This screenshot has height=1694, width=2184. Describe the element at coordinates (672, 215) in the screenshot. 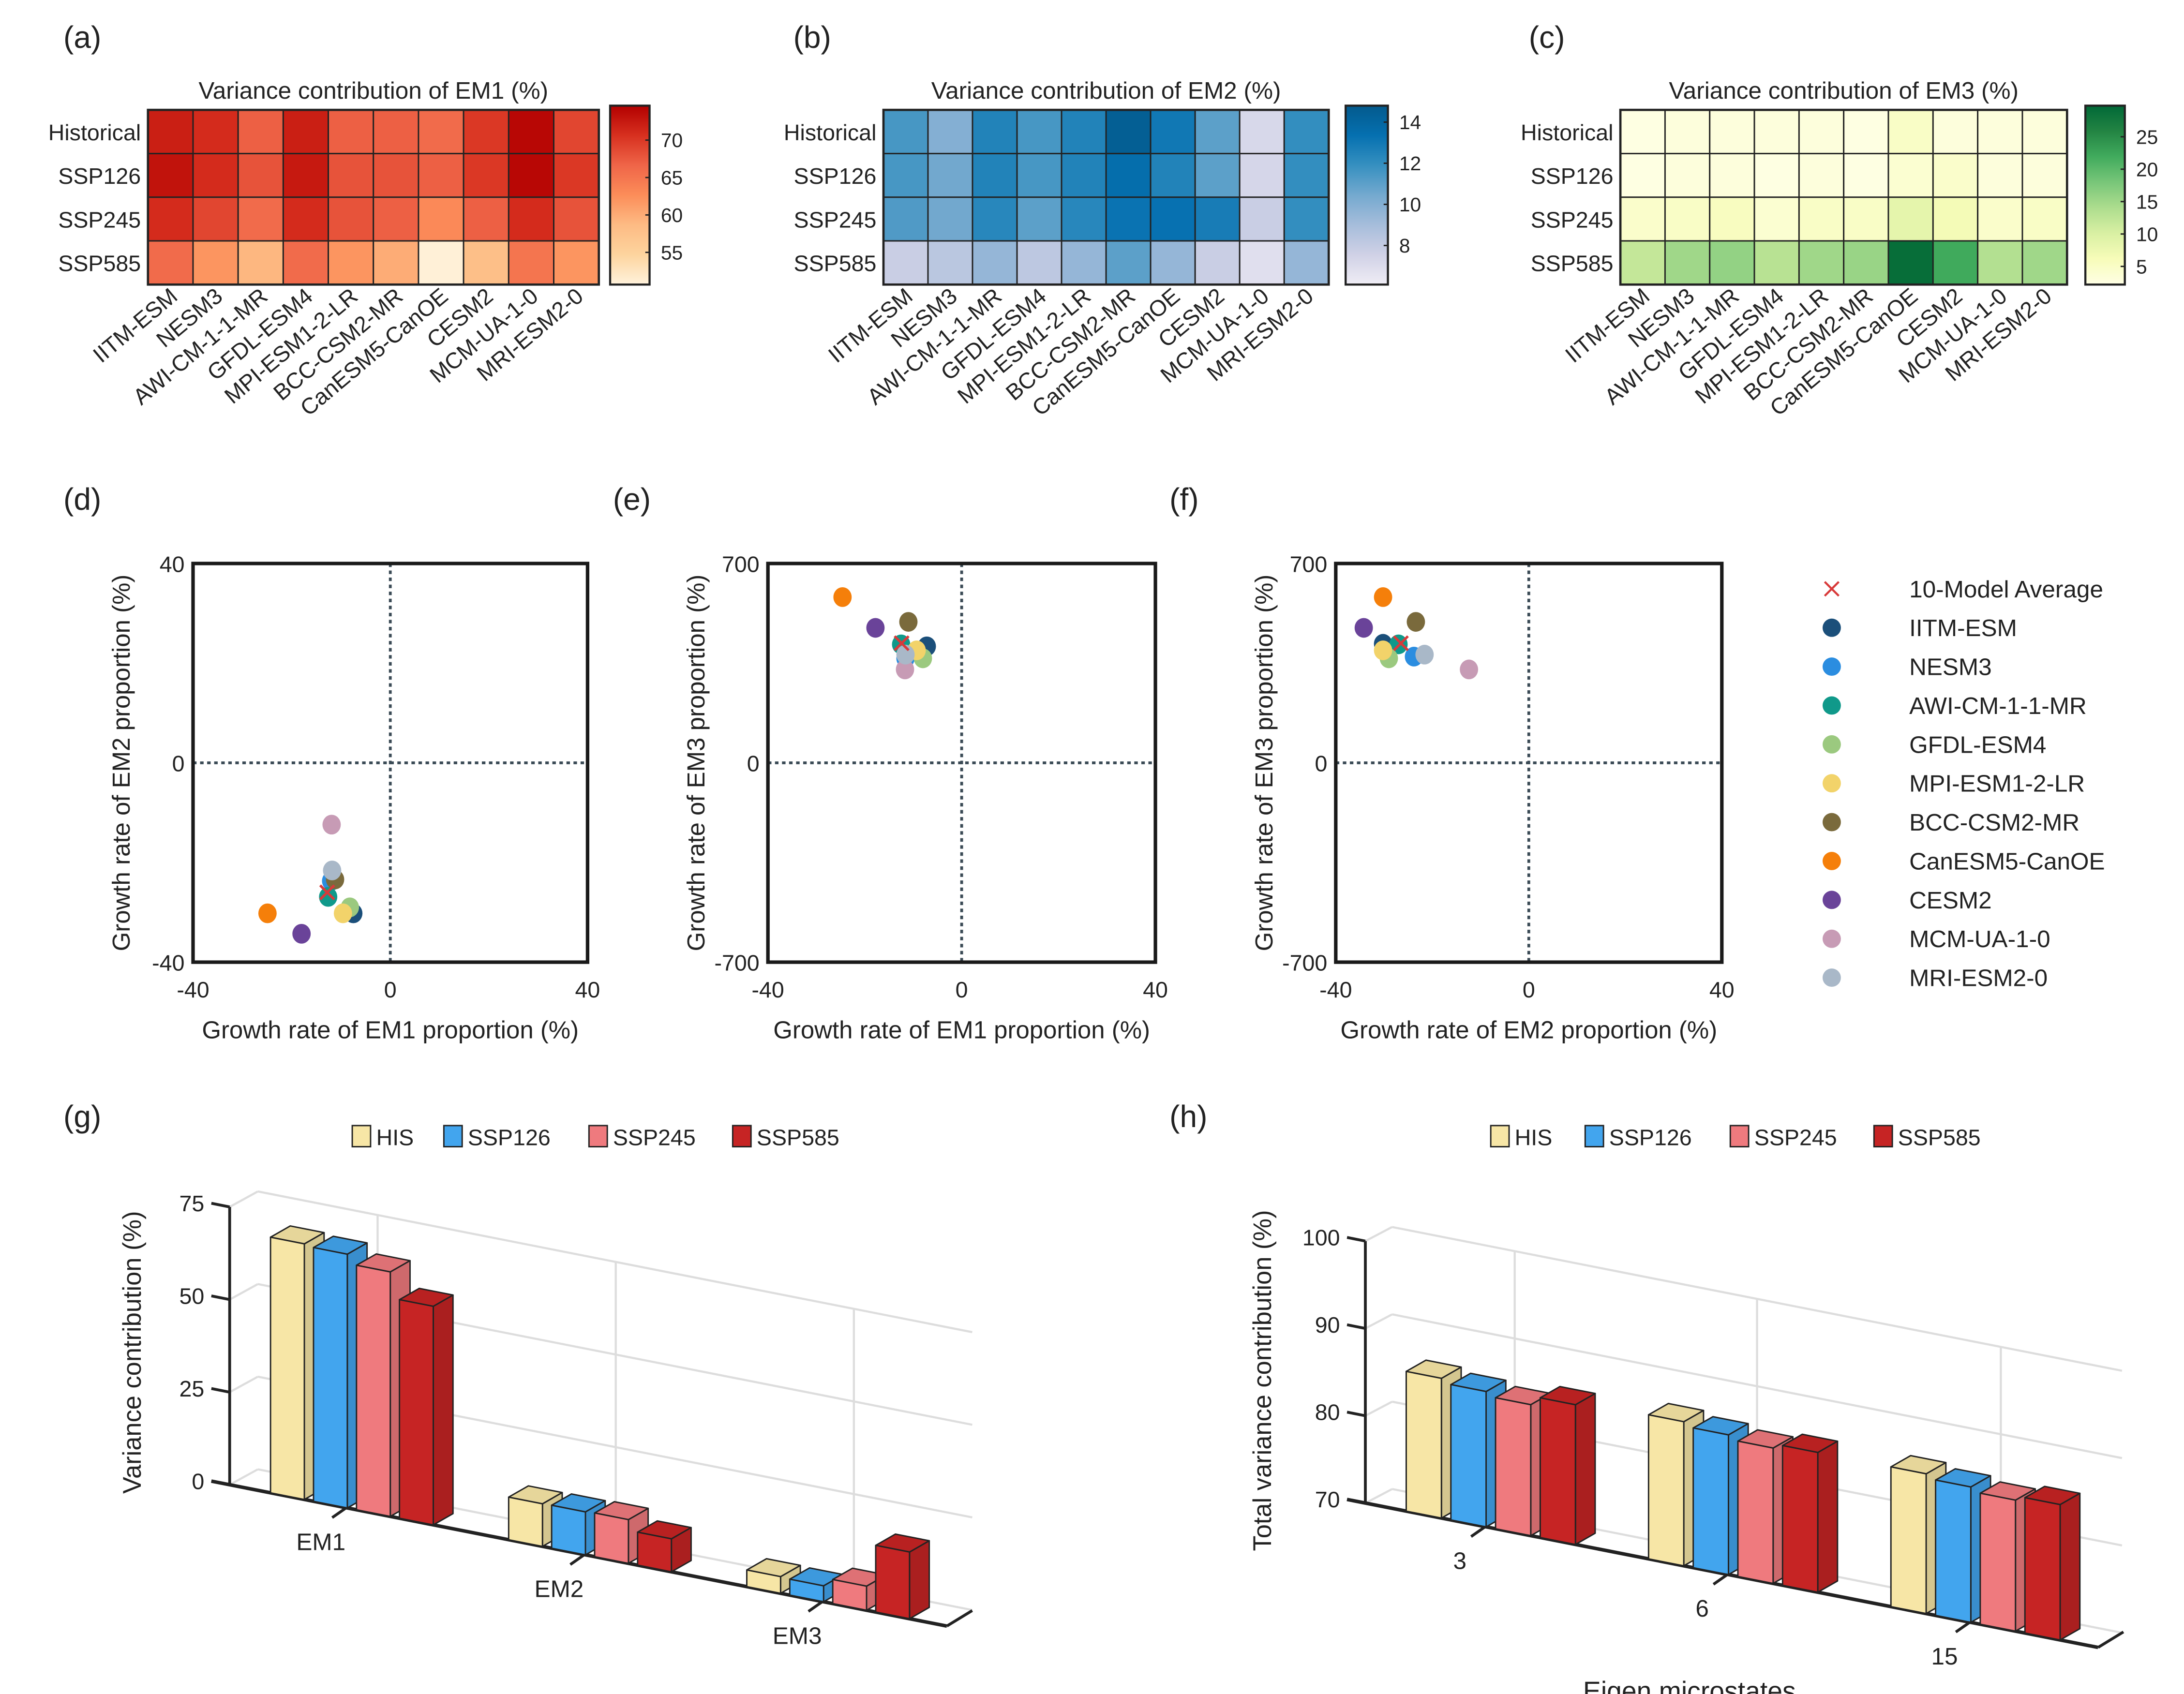

I see `colorbar-tick-label: 60` at that location.